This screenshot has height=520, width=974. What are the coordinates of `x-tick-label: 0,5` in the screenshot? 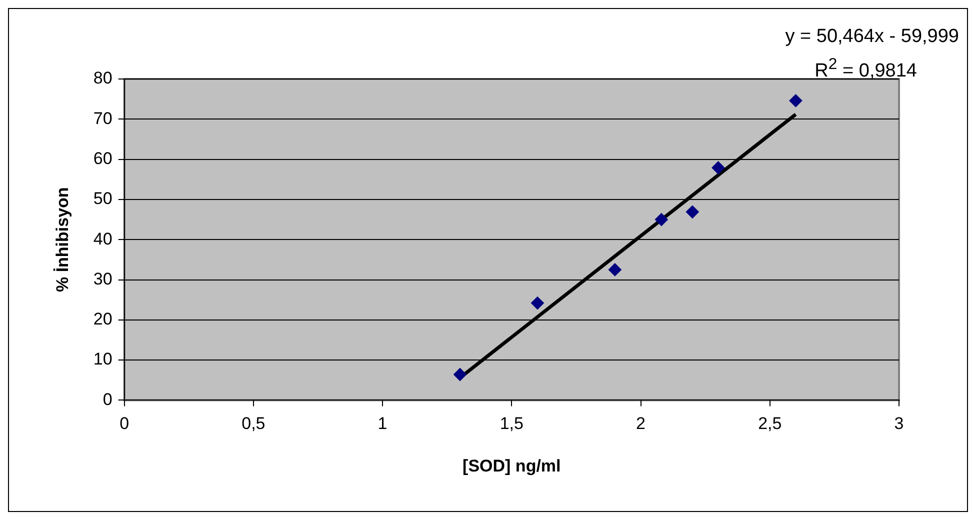 It's located at (254, 424).